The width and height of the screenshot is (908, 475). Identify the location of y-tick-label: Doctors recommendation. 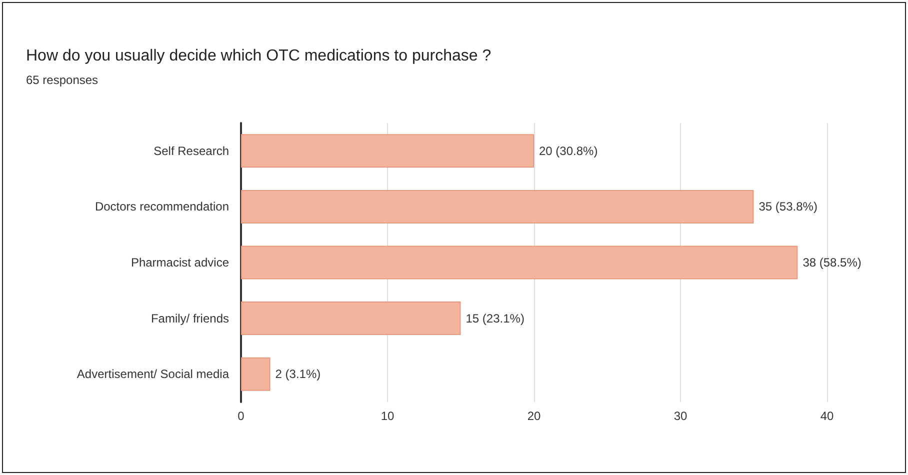
(161, 207).